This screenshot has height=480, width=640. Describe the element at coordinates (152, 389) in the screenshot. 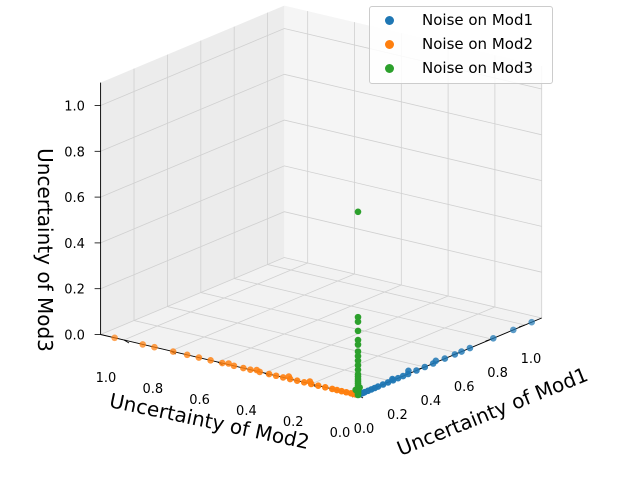

I see `y-tick-label: 0.8` at that location.